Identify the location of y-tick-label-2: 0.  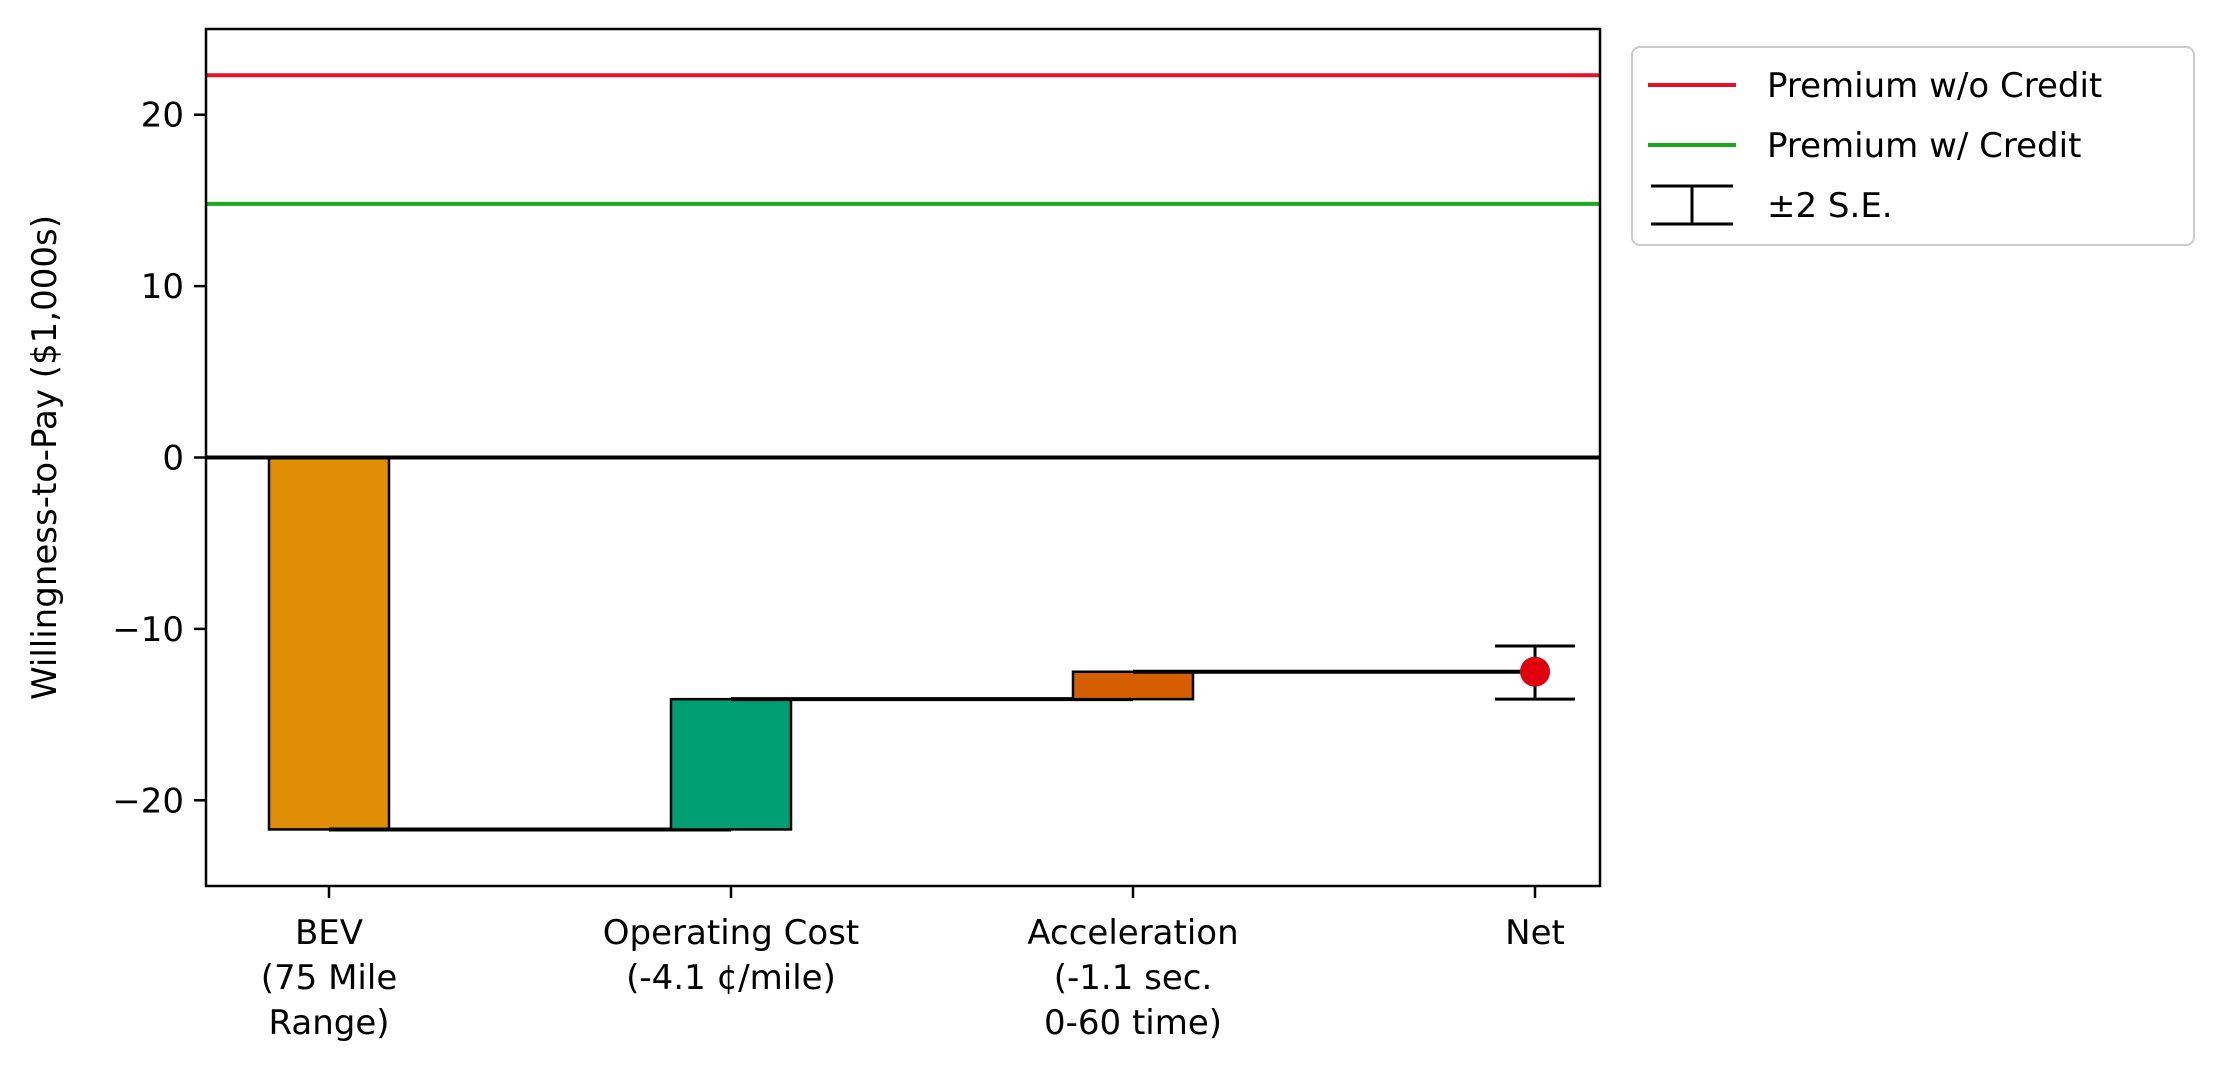
(173, 459).